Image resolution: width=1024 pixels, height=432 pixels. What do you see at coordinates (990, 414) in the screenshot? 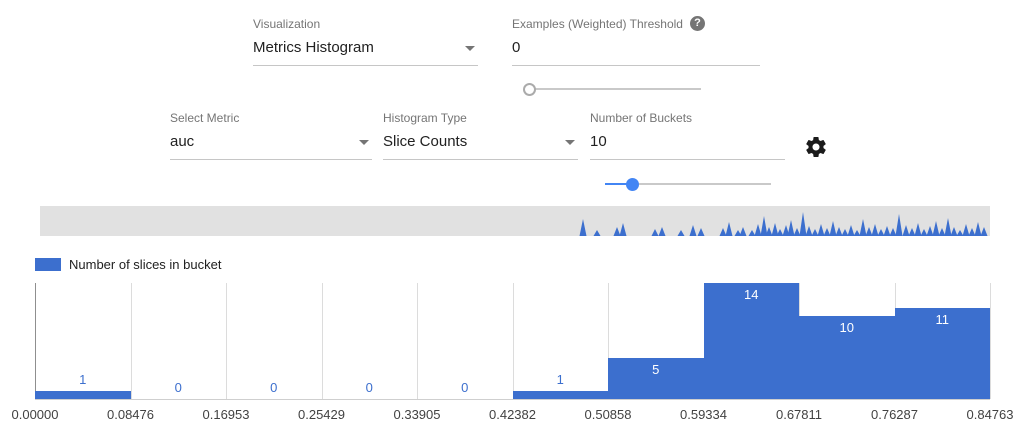
I see `x-tick-label: 0.84763` at bounding box center [990, 414].